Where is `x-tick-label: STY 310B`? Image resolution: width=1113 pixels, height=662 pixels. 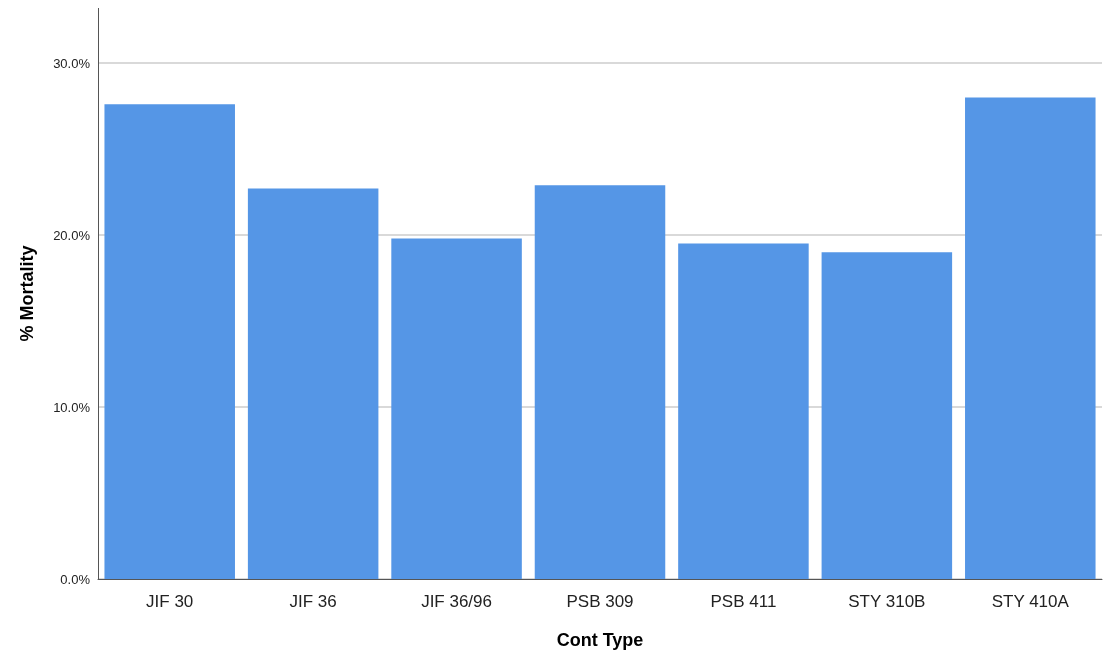
x-tick-label: STY 310B is located at coordinates (887, 601).